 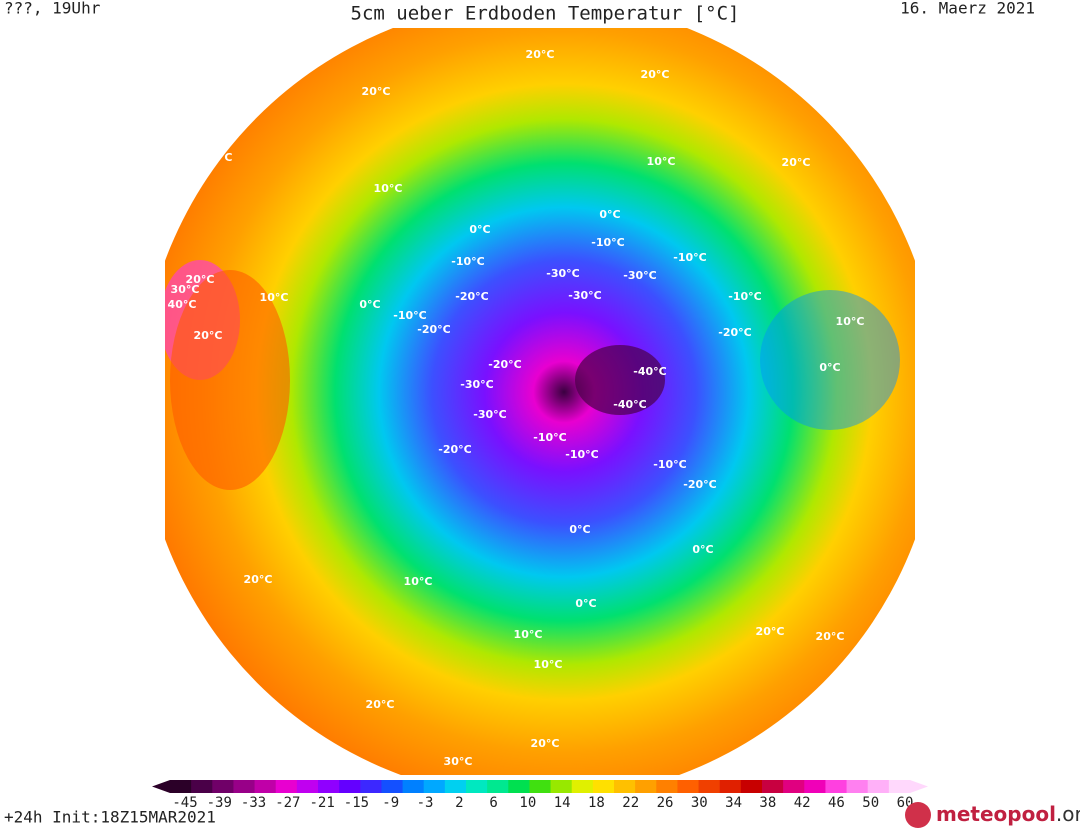 I want to click on colorbar-tick-label: -9, so click(x=390, y=803).